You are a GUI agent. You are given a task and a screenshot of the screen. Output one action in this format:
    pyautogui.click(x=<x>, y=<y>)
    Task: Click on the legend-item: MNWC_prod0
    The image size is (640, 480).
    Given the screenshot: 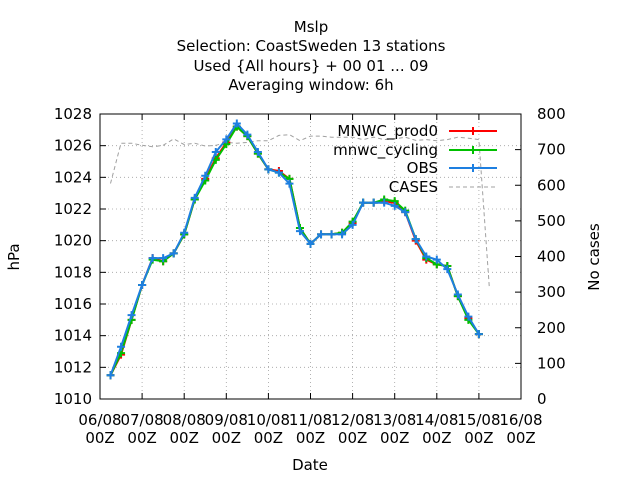 What is the action you would take?
    pyautogui.click(x=417, y=131)
    